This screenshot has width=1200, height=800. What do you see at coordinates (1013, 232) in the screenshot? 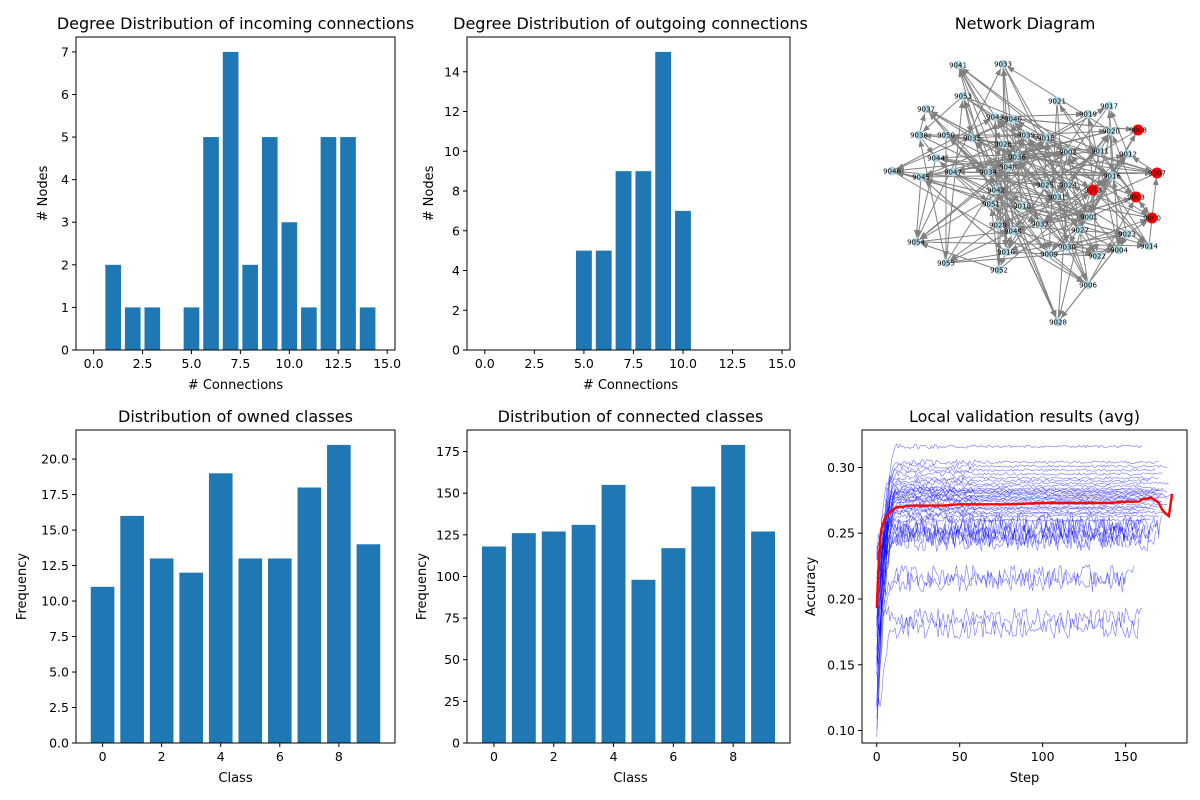
I see `network-node-label: 9049` at bounding box center [1013, 232].